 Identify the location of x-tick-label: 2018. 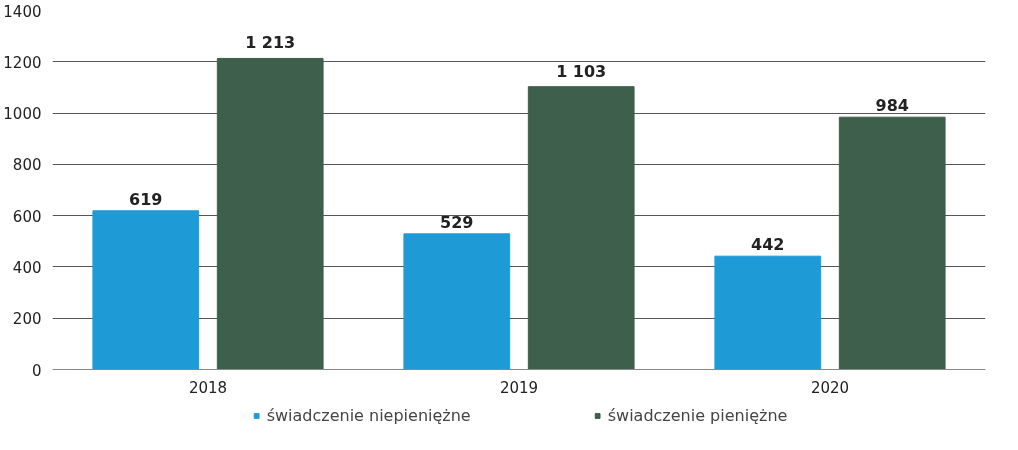
(208, 387).